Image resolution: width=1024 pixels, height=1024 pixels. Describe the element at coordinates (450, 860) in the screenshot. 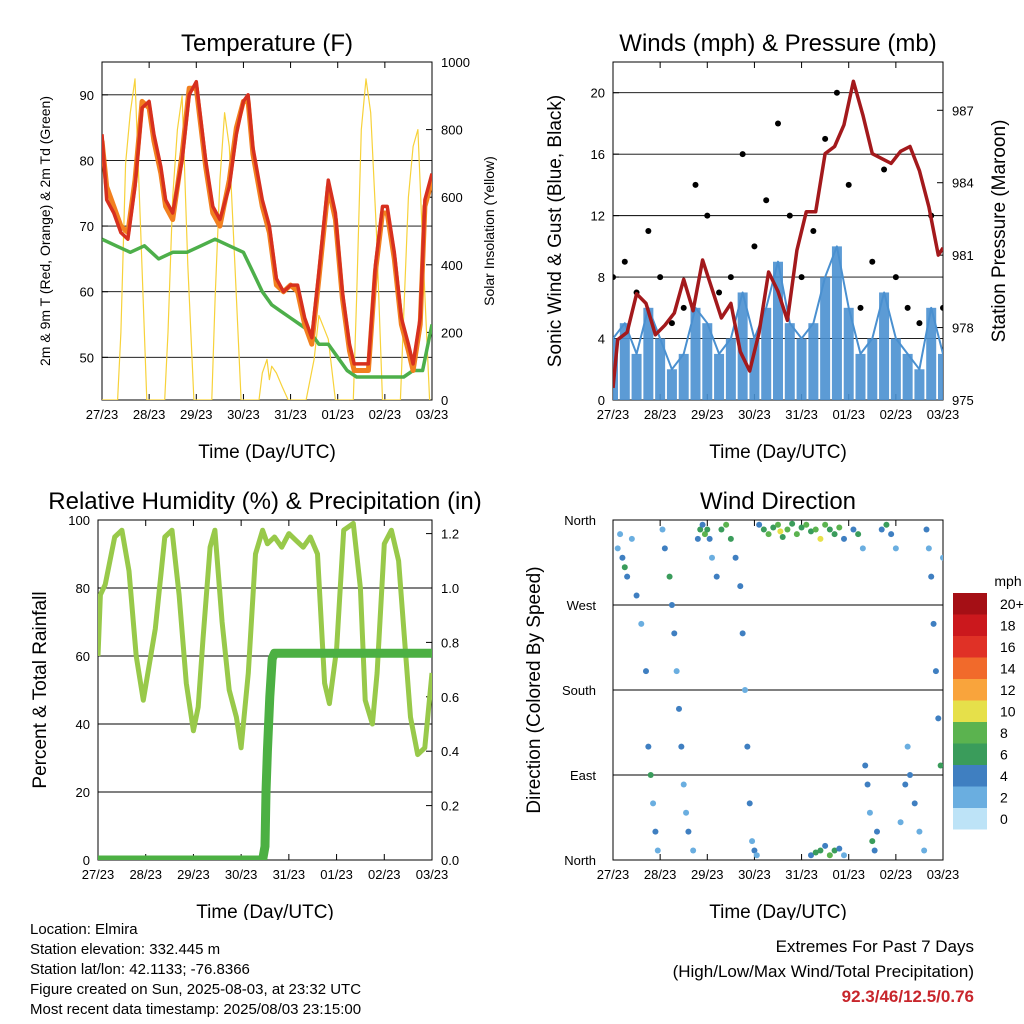

I see `y2-tick-label: 0.0` at that location.